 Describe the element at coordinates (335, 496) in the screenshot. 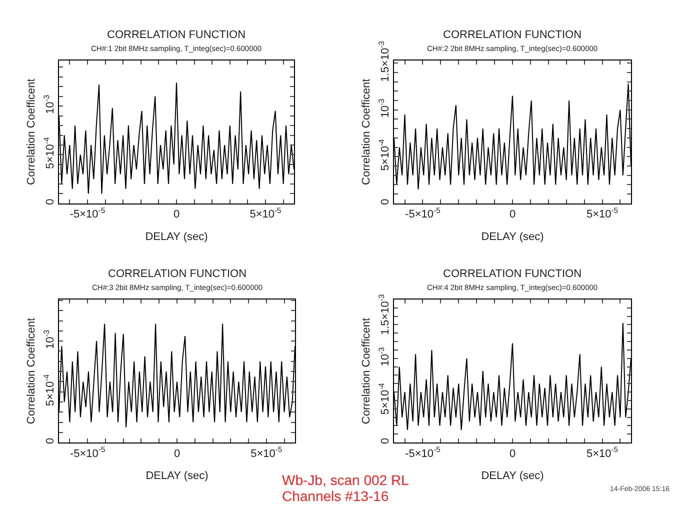

I see `text: Channels #13-16` at that location.